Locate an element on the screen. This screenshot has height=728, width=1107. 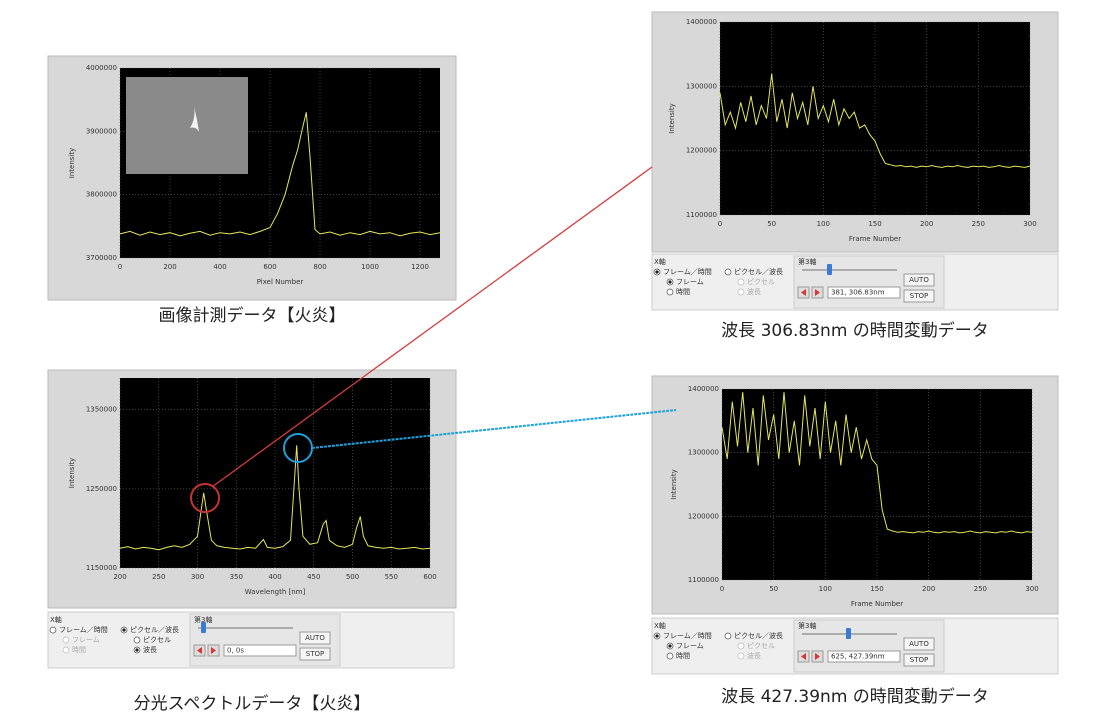
x-axis-label: Frame Number is located at coordinates (875, 239).